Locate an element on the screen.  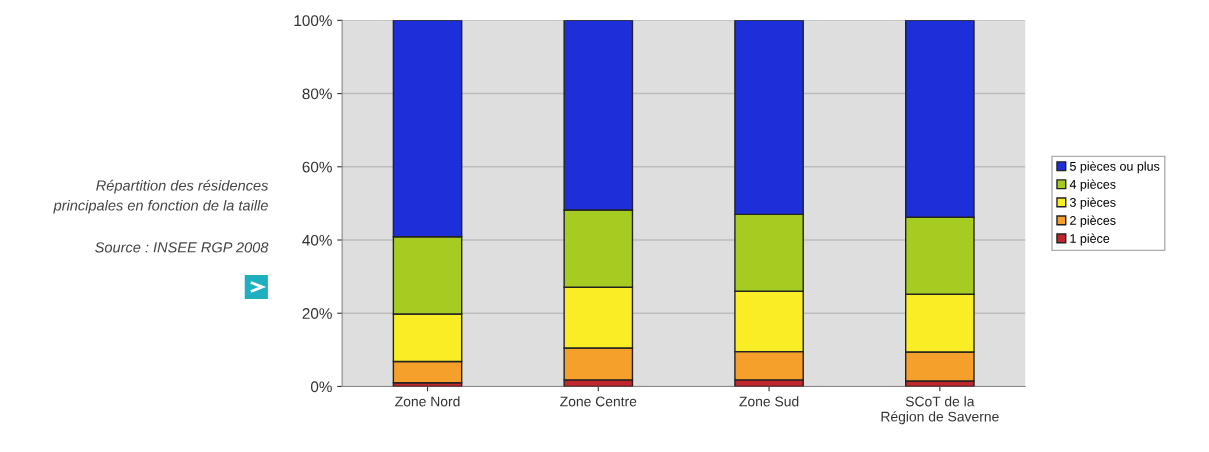
x-tick-label: Zone Sud is located at coordinates (769, 401).